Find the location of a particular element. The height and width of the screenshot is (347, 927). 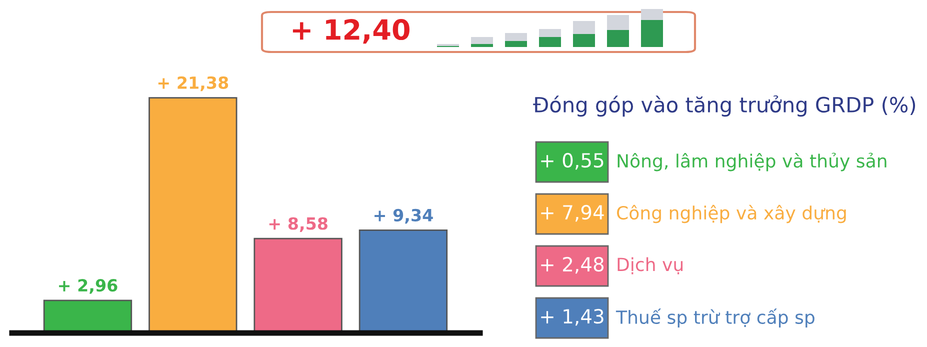

data-label: + 7,94 is located at coordinates (572, 213).